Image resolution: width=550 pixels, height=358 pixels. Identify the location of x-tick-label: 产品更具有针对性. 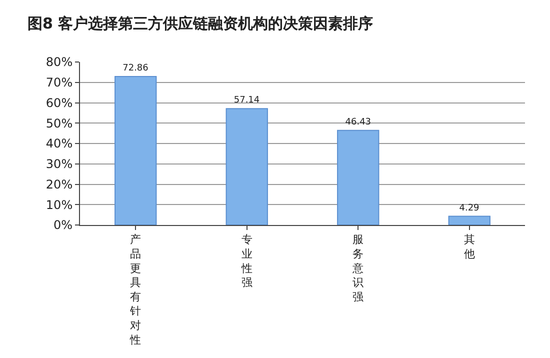
(135, 289).